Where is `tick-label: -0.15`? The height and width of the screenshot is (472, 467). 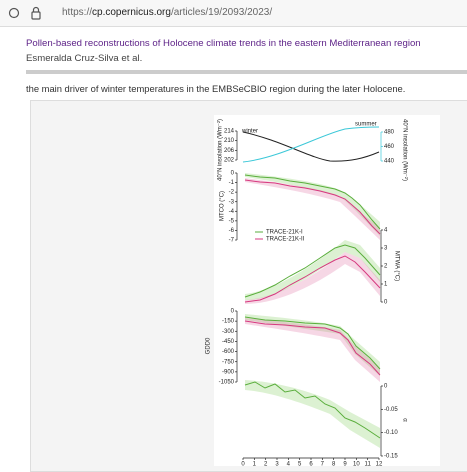 tick-label: -0.15 is located at coordinates (391, 457).